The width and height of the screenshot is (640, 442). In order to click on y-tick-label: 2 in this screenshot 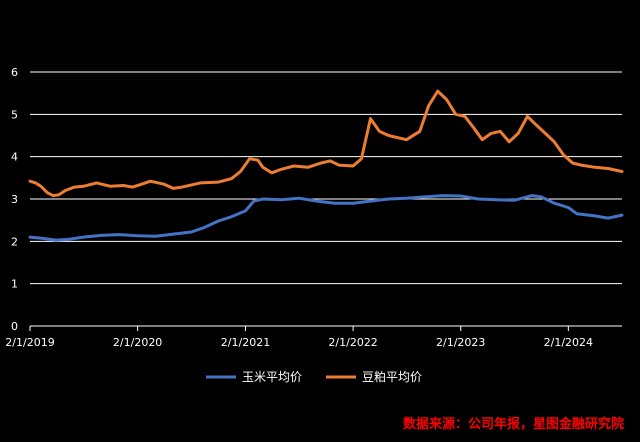, I will do `click(14, 241)`.